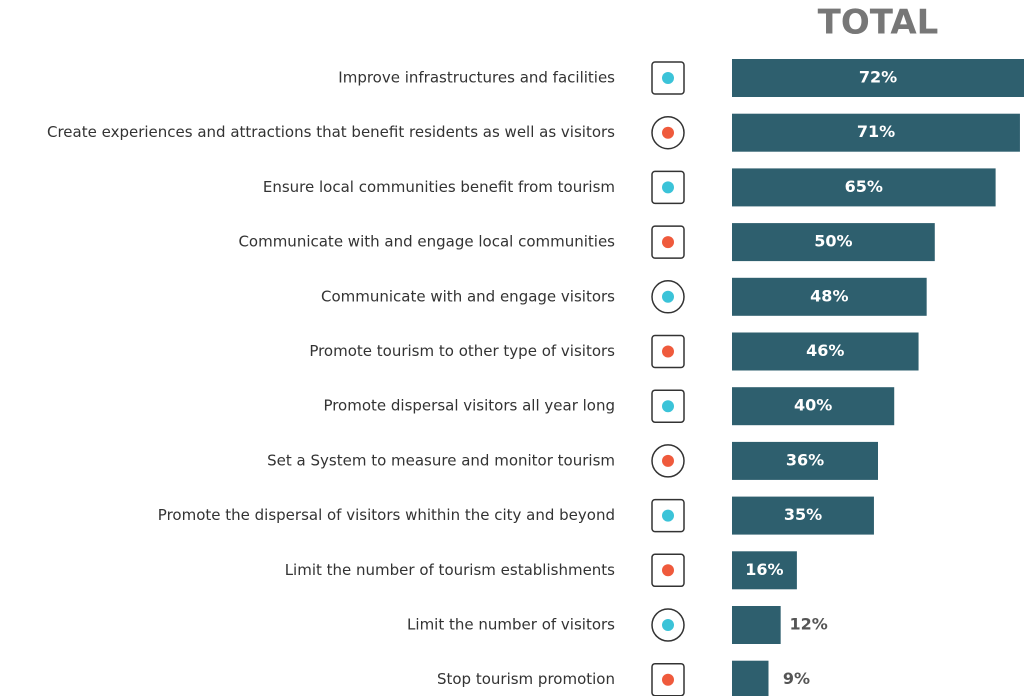  I want to click on value-label: 71%, so click(876, 131).